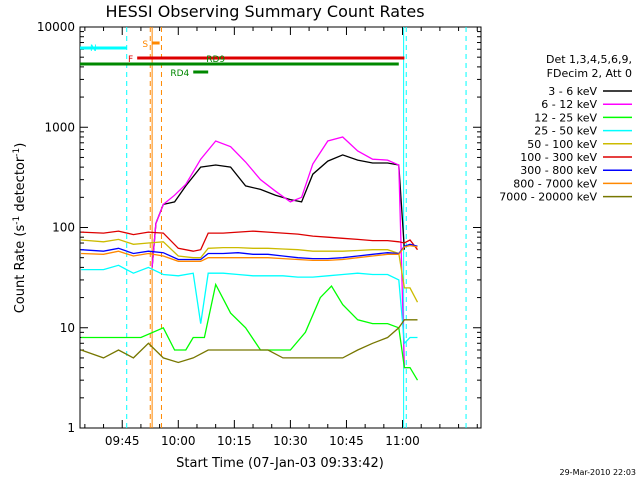 The image size is (640, 480). What do you see at coordinates (548, 197) in the screenshot?
I see `legend-label-8: 7000 - 20000 keV` at bounding box center [548, 197].